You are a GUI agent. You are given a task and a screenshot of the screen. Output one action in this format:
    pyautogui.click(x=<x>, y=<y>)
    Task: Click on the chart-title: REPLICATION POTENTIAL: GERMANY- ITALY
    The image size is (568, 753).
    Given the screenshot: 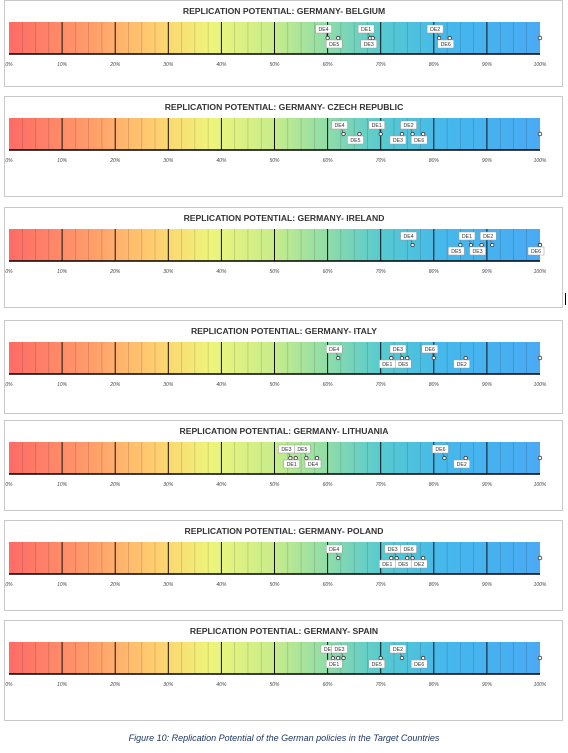 What is the action you would take?
    pyautogui.click(x=284, y=331)
    